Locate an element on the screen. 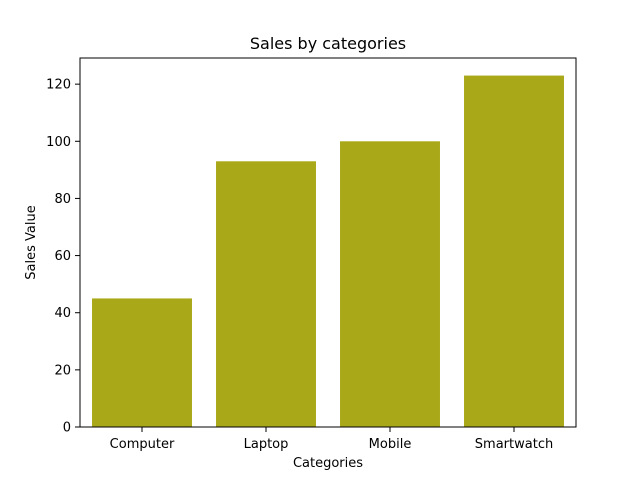  y-axis-ticks: 0 20 40 60 80 100 120 is located at coordinates (63, 257).